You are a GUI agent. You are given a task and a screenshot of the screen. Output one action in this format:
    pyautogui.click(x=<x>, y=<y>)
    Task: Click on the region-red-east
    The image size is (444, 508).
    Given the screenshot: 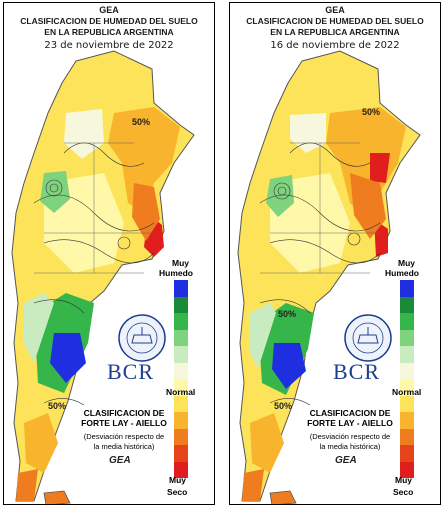 What is the action you would take?
    pyautogui.click(x=380, y=168)
    